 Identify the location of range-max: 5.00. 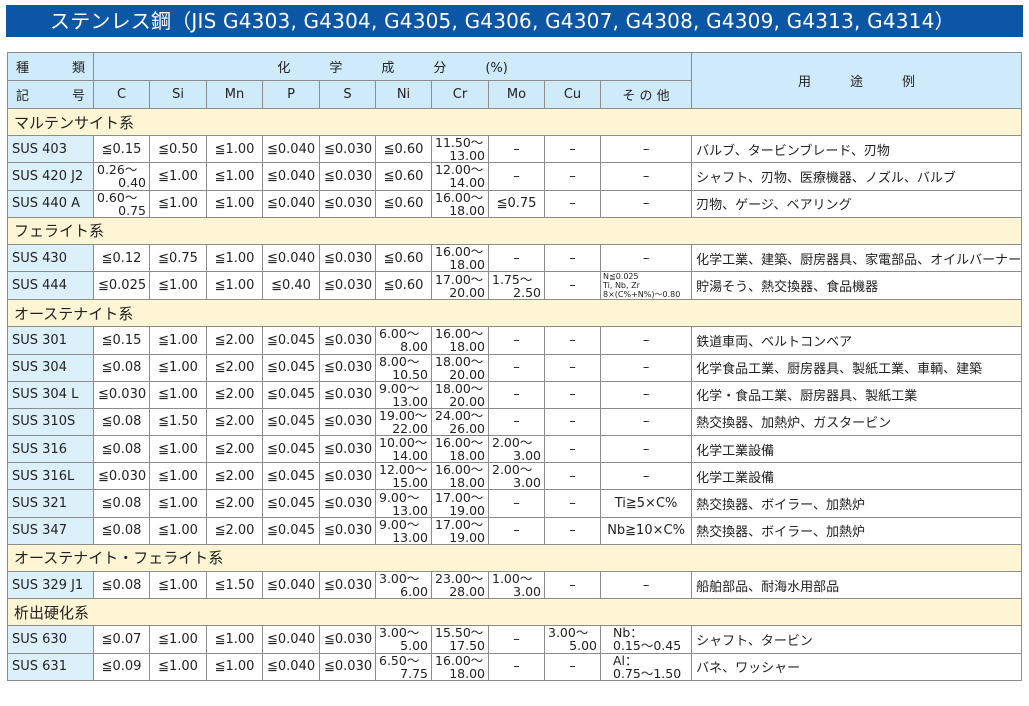
(583, 646).